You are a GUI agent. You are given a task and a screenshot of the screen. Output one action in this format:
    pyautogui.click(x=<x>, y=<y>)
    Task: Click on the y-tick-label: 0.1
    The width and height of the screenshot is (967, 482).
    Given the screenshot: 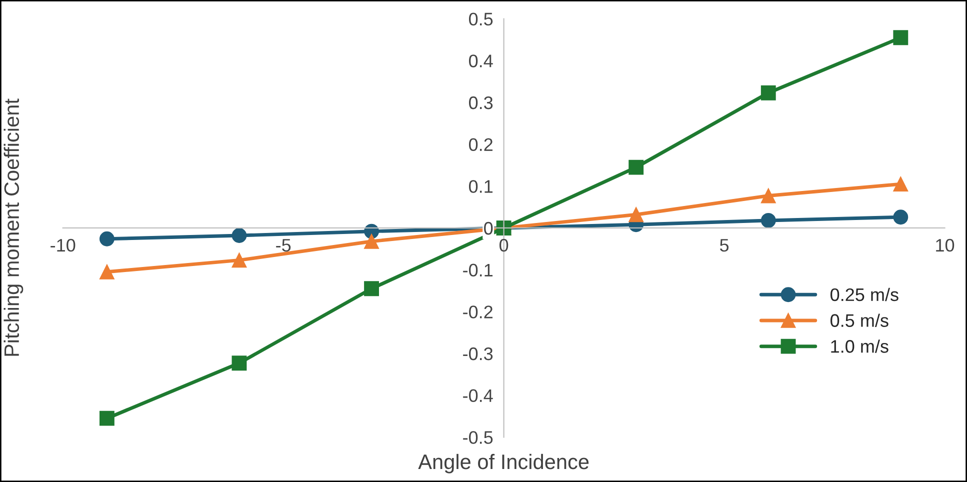 What is the action you would take?
    pyautogui.click(x=481, y=186)
    